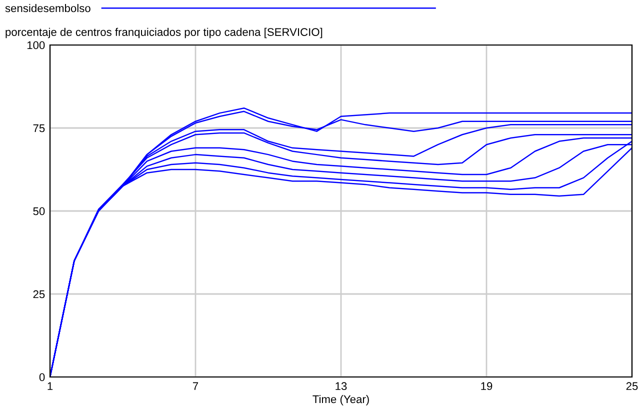  What do you see at coordinates (486, 386) in the screenshot?
I see `x-tick-label: 19` at bounding box center [486, 386].